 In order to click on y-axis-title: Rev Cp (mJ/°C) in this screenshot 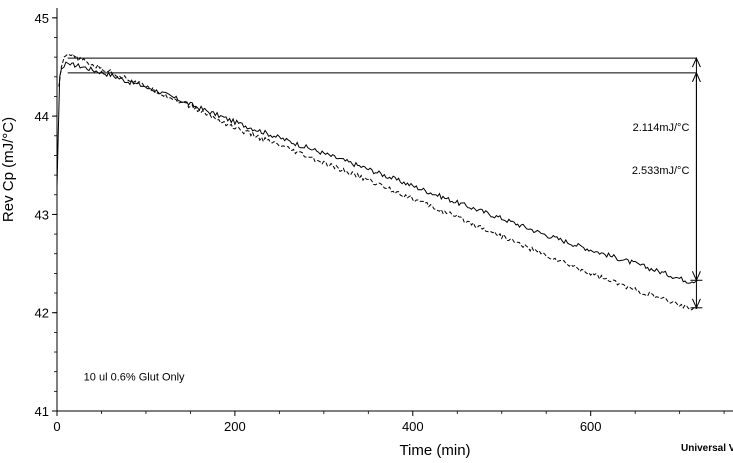, I will do `click(8, 169)`.